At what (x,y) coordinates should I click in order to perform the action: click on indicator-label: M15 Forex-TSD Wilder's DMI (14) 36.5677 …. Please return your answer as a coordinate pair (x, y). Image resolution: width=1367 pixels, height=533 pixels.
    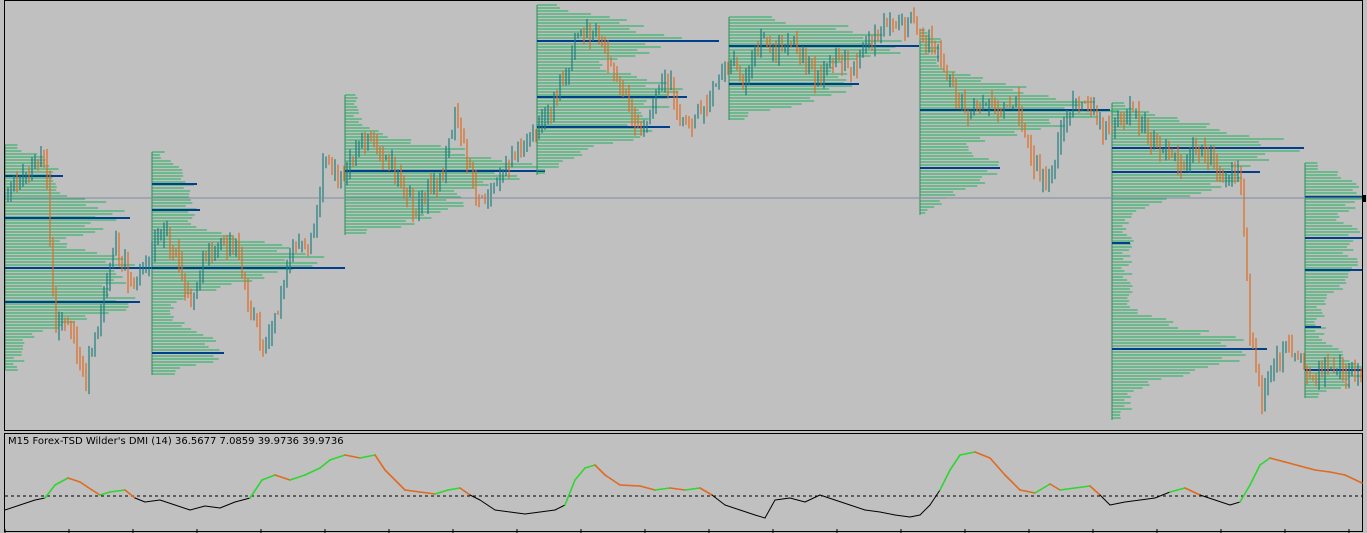
    Looking at the image, I should click on (176, 441).